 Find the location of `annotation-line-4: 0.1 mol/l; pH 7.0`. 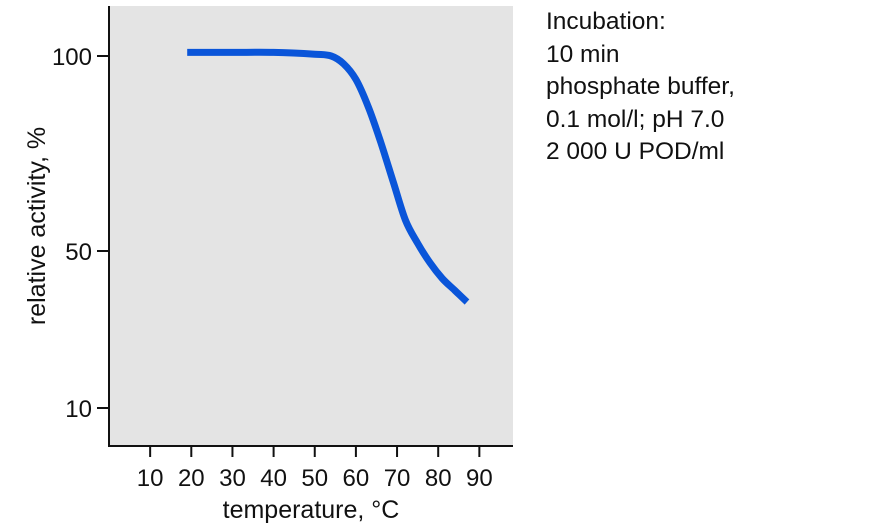

annotation-line-4: 0.1 mol/l; pH 7.0 is located at coordinates (635, 119).